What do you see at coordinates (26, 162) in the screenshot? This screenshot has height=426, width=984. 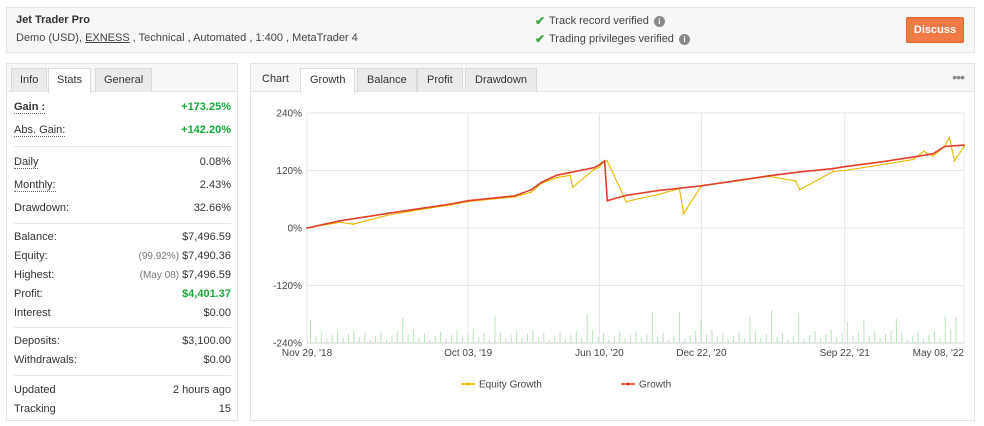 I see `daily-label: Daily` at bounding box center [26, 162].